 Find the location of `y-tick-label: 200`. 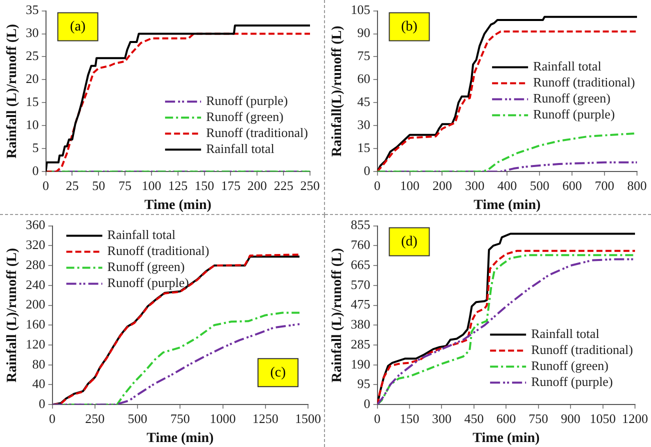

y-tick-label: 200 is located at coordinates (36, 304).